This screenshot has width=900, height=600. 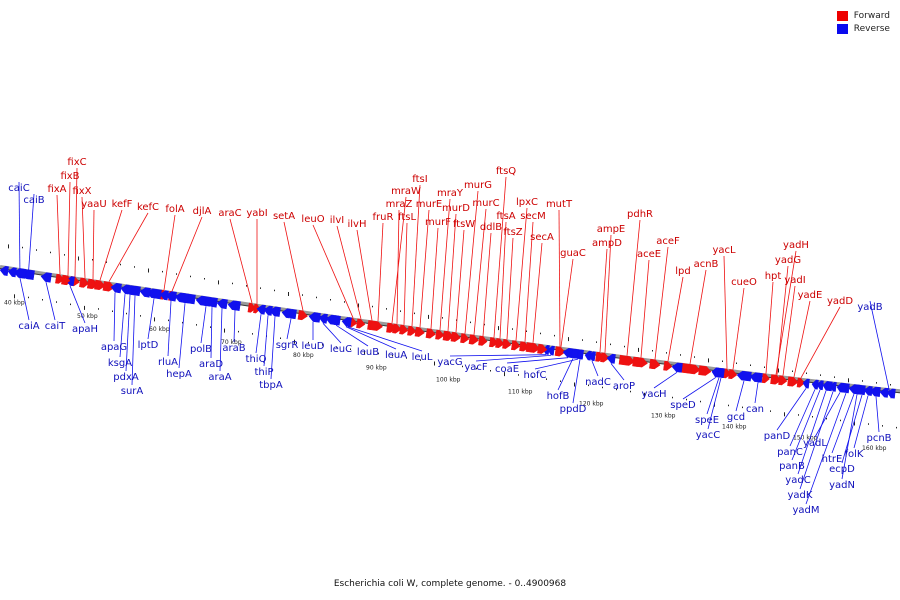 What do you see at coordinates (383, 217) in the screenshot?
I see `gene-label-fruR: fruR` at bounding box center [383, 217].